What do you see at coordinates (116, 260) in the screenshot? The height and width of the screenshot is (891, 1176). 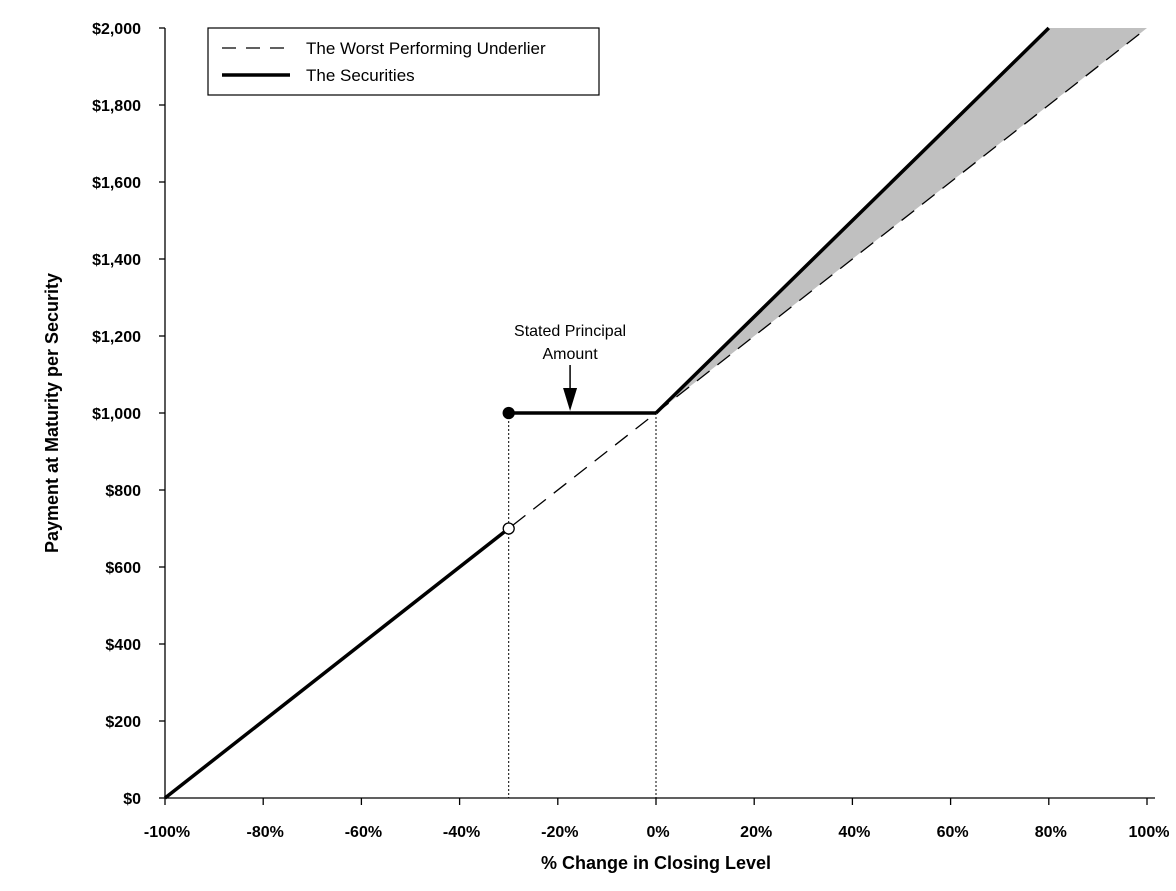 I see `y-tick-label: $1,400` at bounding box center [116, 260].